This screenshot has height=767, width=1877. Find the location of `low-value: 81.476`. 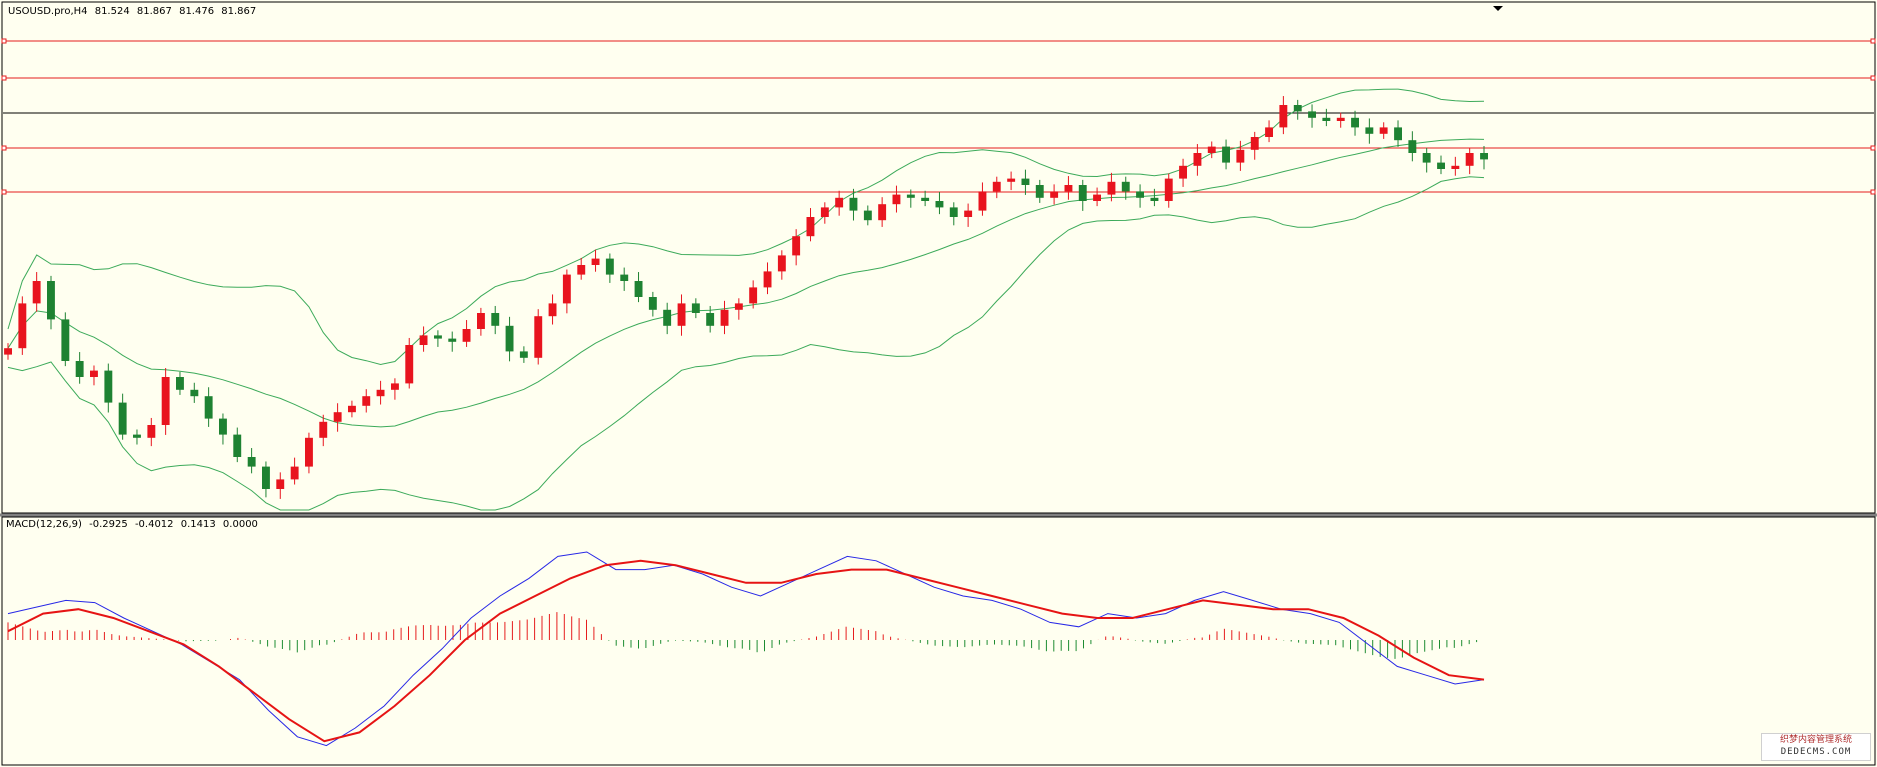

low-value: 81.476 is located at coordinates (197, 11).